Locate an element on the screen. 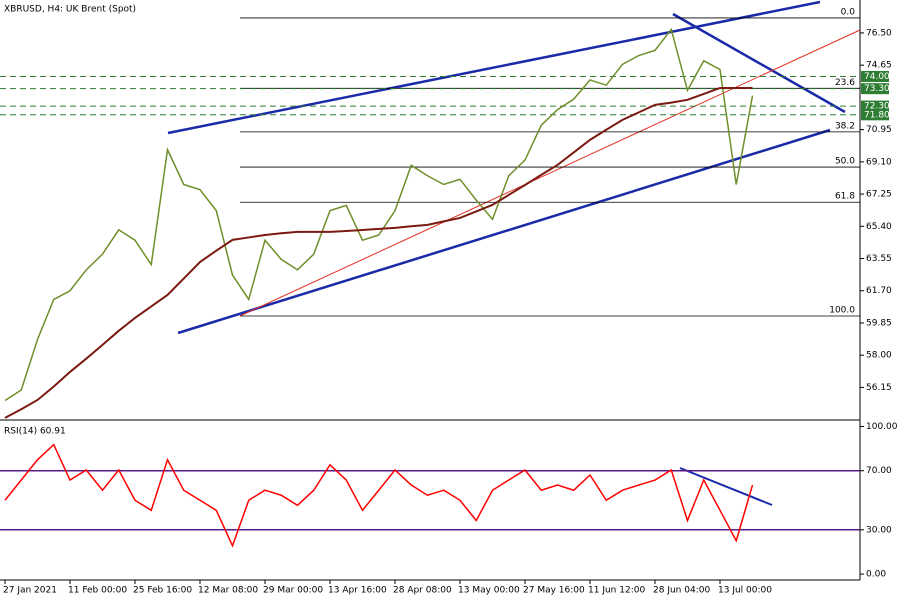  y-tick-label: 69.10 is located at coordinates (879, 162).